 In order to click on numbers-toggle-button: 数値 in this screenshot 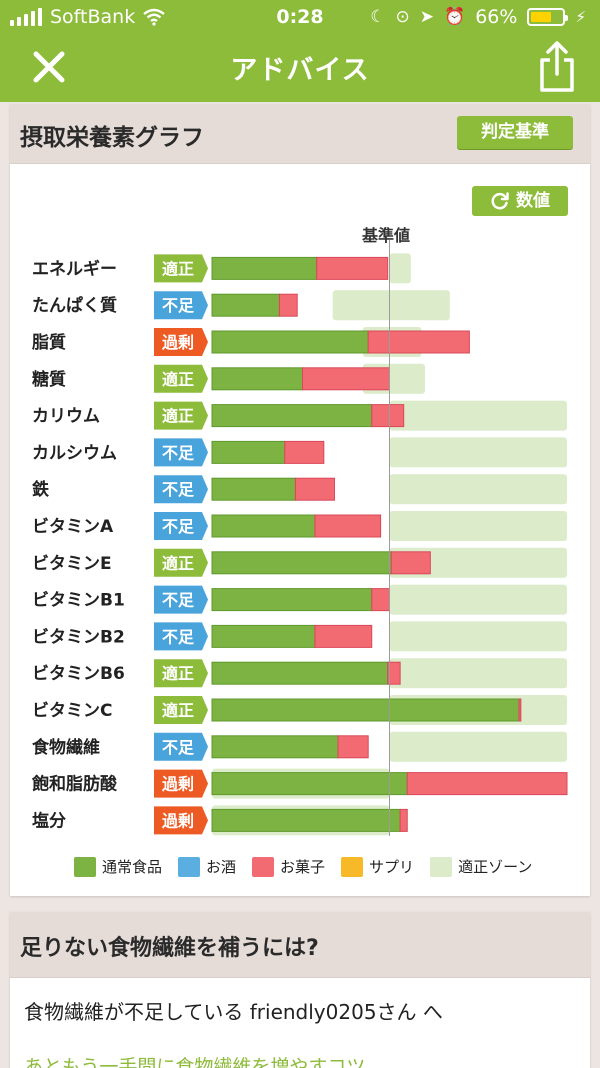, I will do `click(520, 201)`.